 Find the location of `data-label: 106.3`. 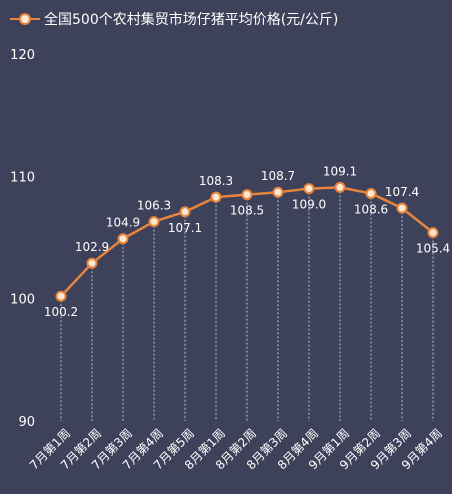

data-label: 106.3 is located at coordinates (154, 206).